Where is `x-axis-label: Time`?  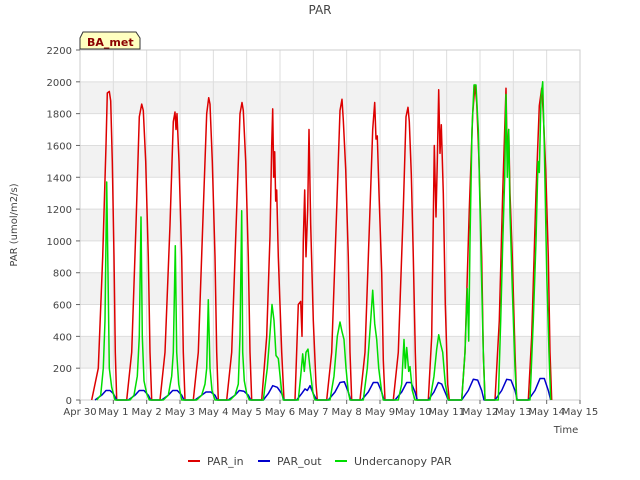 x-axis-label: Time is located at coordinates (565, 430).